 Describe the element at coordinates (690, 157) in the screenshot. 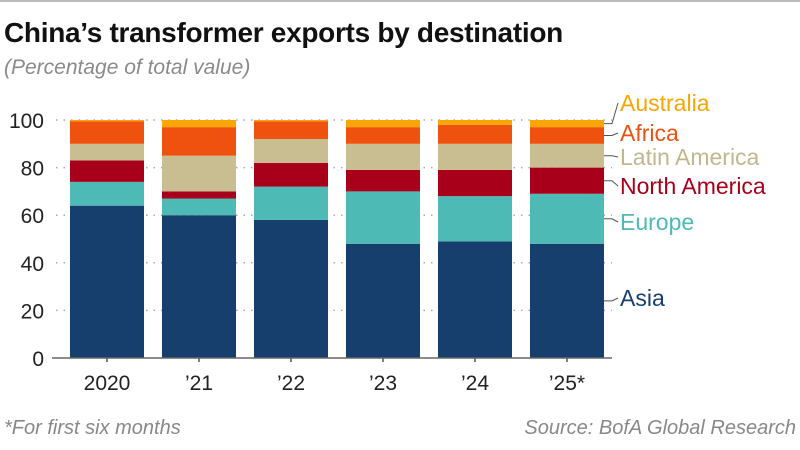

I see `legend-label-latin-america: Latin America` at that location.